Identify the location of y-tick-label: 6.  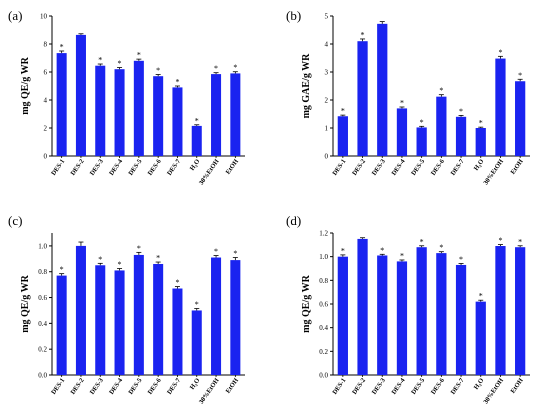
(46, 73).